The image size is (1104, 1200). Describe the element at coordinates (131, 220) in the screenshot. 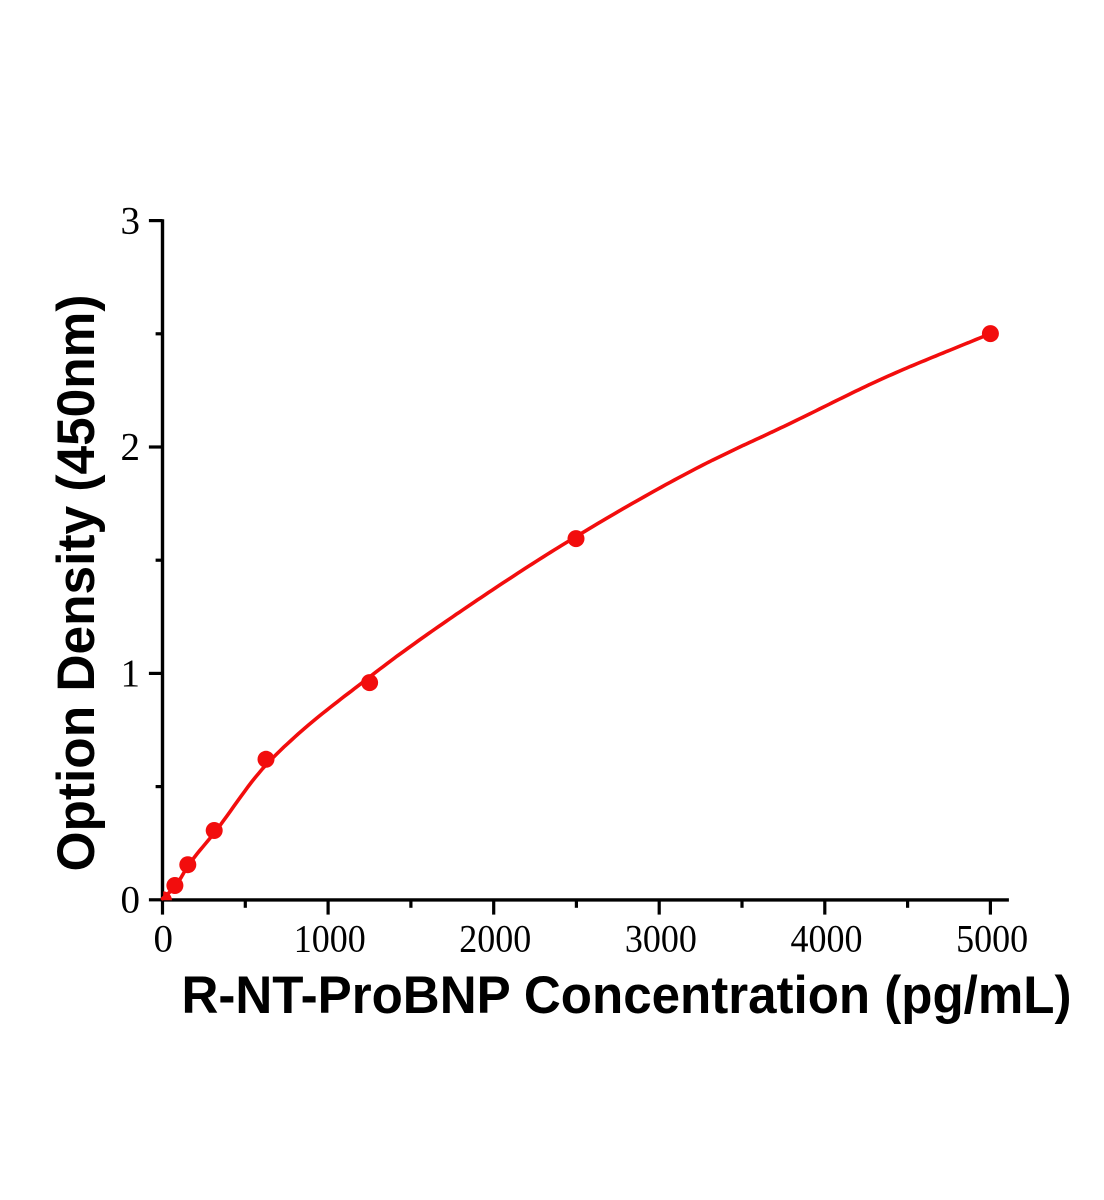

I see `svg-text: 3` at that location.